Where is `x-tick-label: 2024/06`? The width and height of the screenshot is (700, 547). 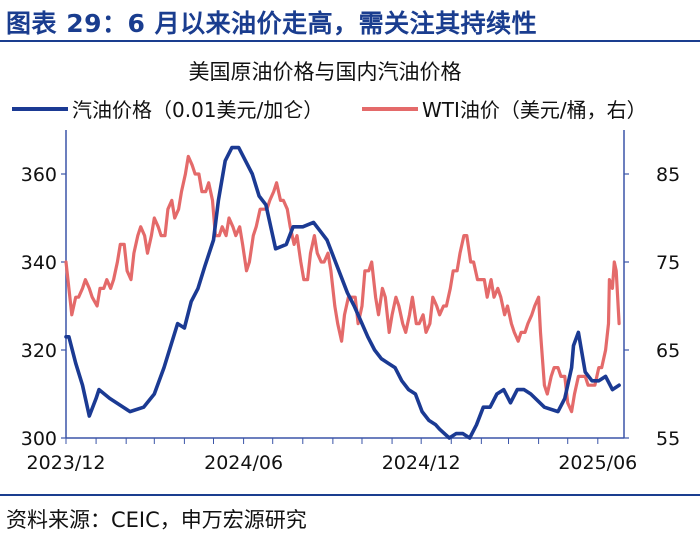
x-tick-label: 2024/06 is located at coordinates (243, 463).